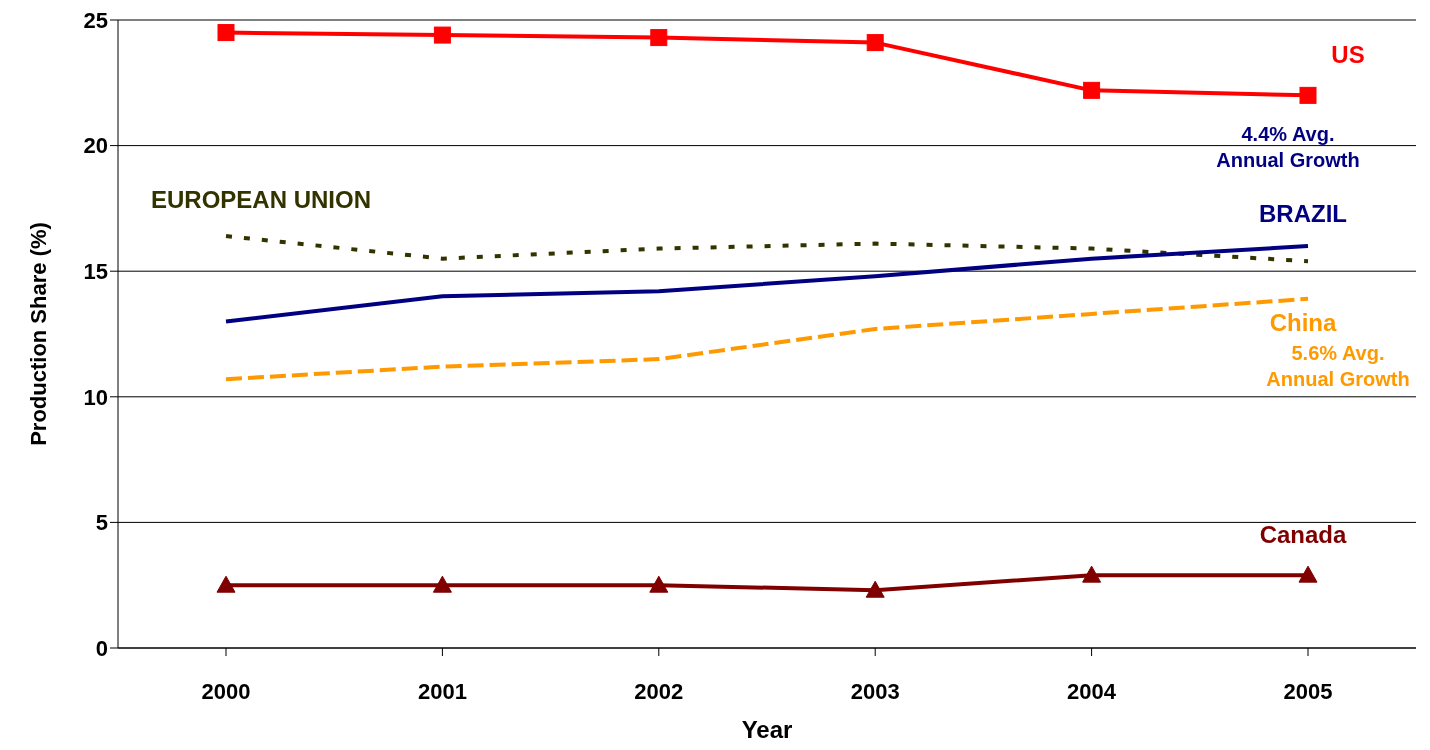 The height and width of the screenshot is (750, 1430). What do you see at coordinates (101, 523) in the screenshot?
I see `y-tick-label: 5` at bounding box center [101, 523].